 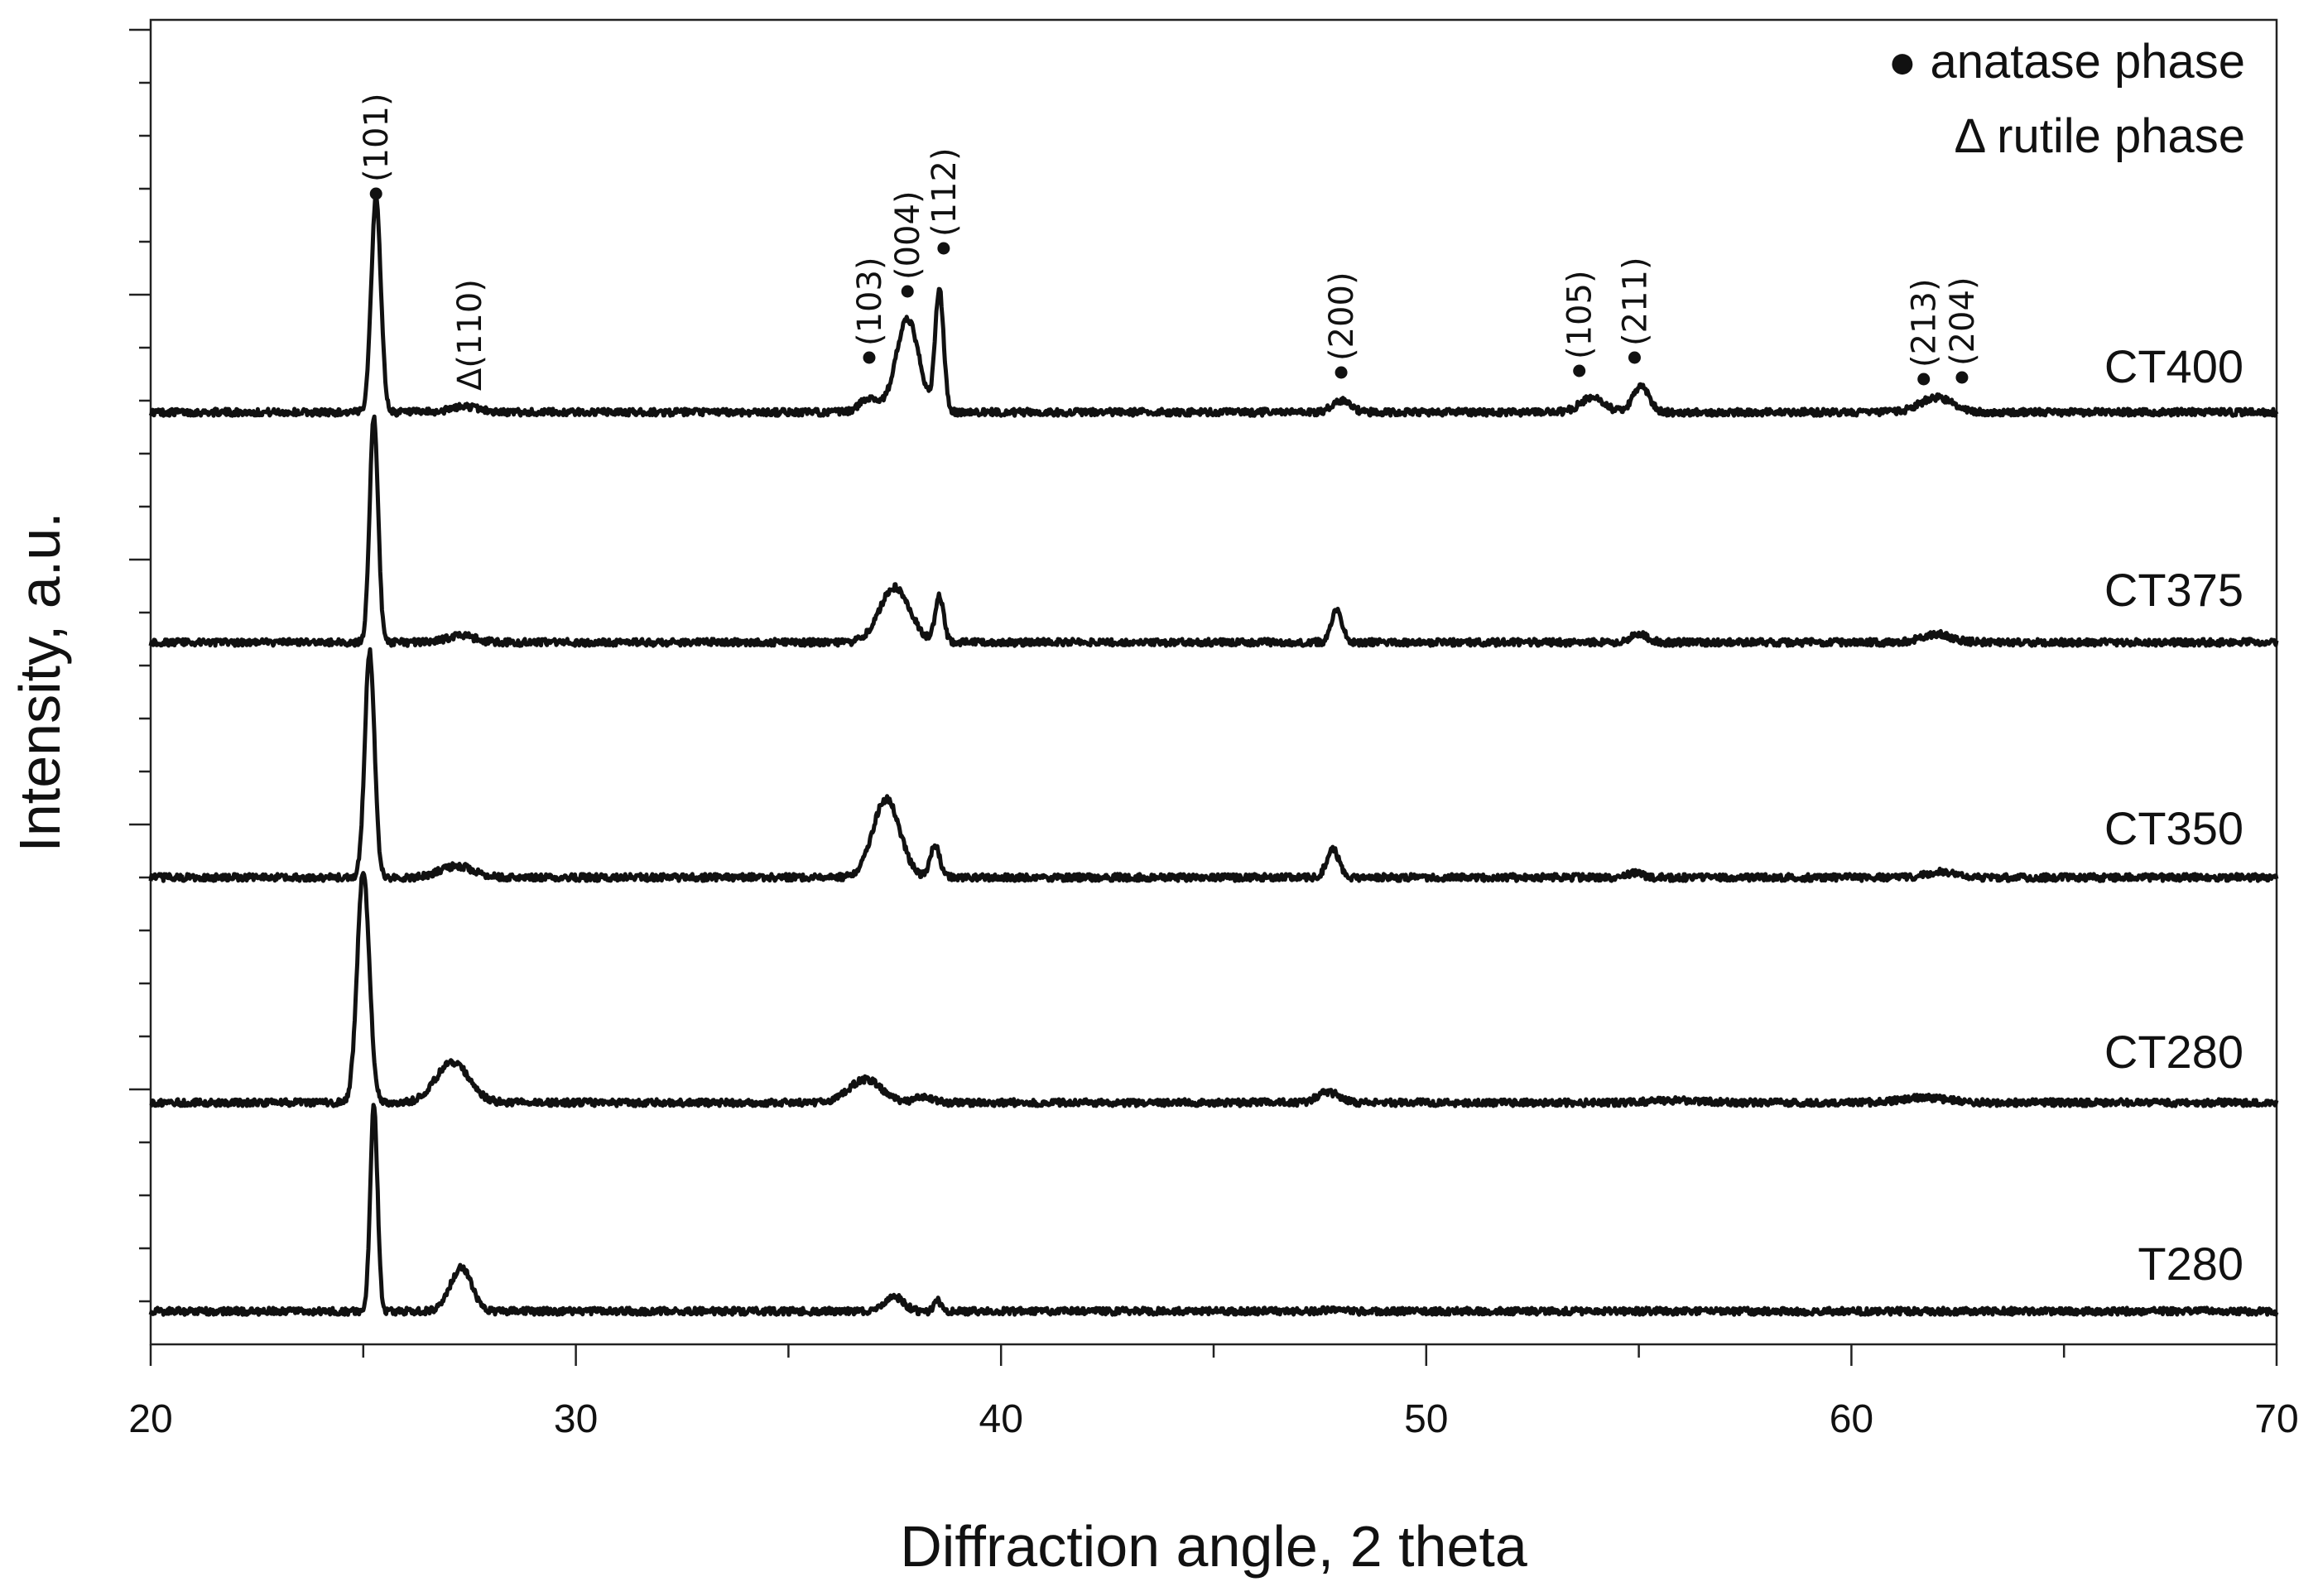 What do you see at coordinates (2099, 136) in the screenshot?
I see `legend-rutile: Δ rutile phase` at bounding box center [2099, 136].